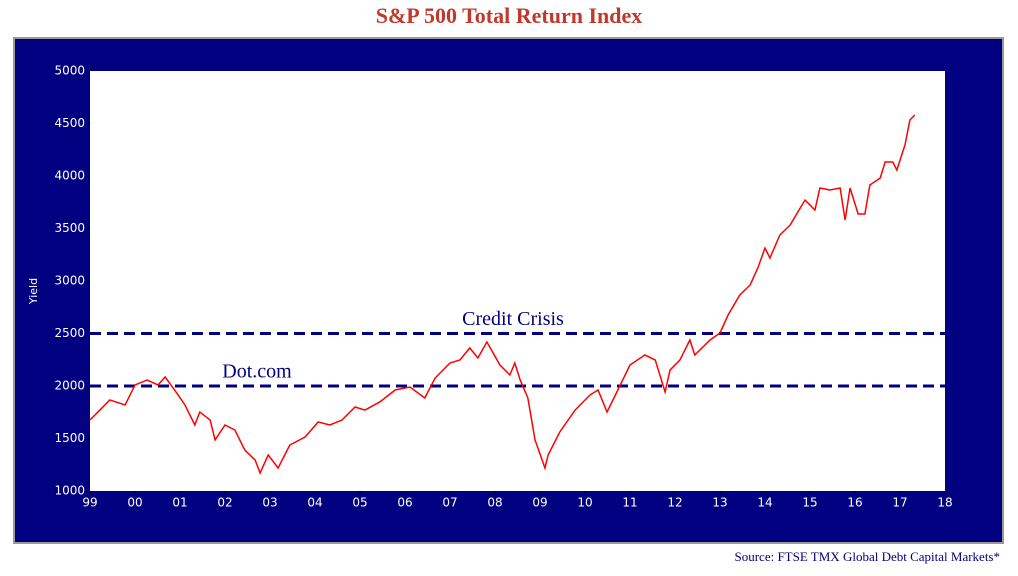  I want to click on x-tick-label: 17, so click(899, 503).